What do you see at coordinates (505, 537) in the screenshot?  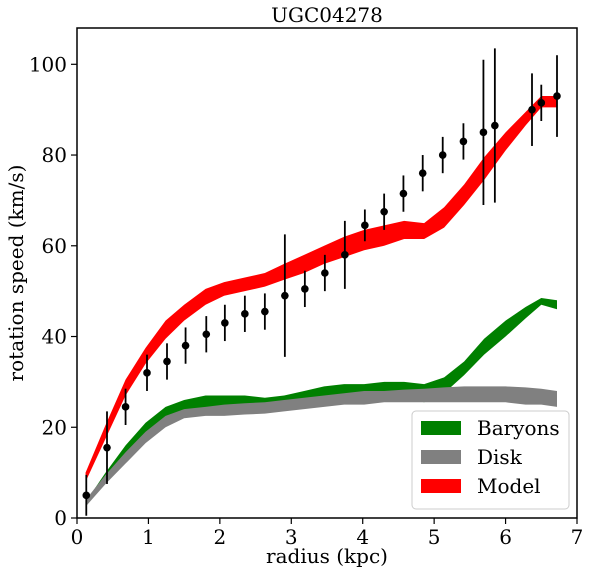 I see `x-tick-label: 6` at bounding box center [505, 537].